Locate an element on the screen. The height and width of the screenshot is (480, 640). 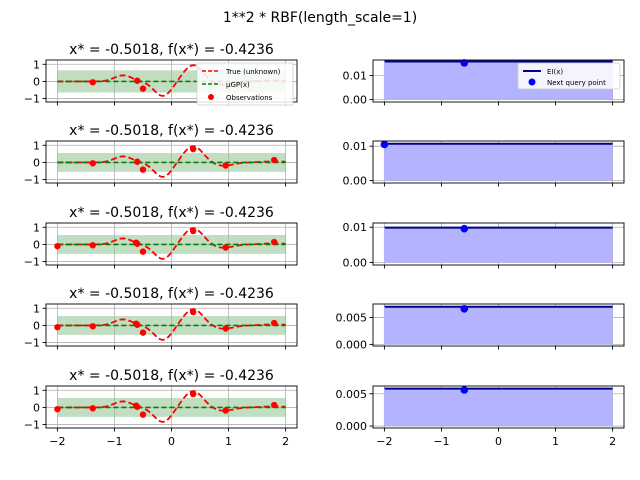
gp-row-5-xtick-label: 1 is located at coordinates (228, 441).